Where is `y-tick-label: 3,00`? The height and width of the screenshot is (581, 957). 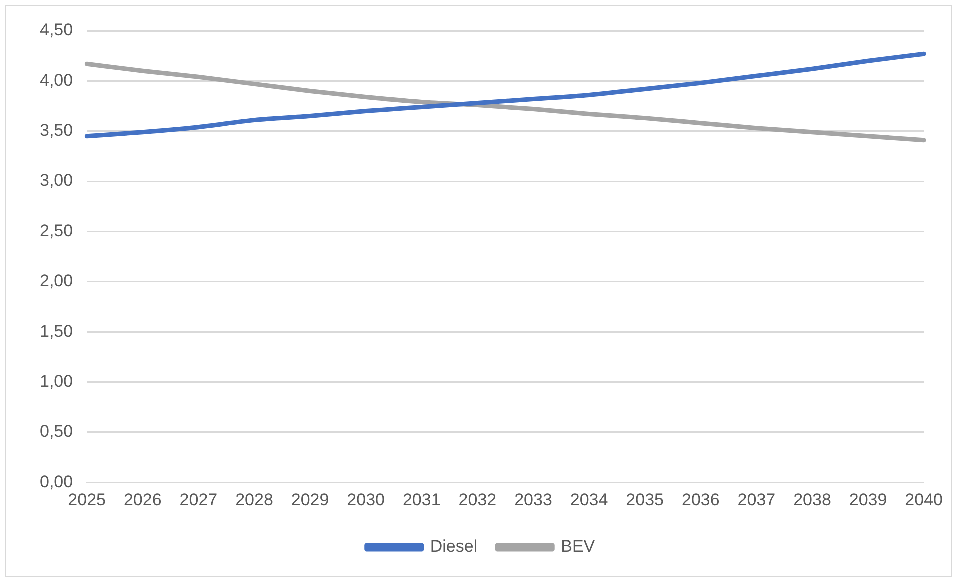 y-tick-label: 3,00 is located at coordinates (57, 180).